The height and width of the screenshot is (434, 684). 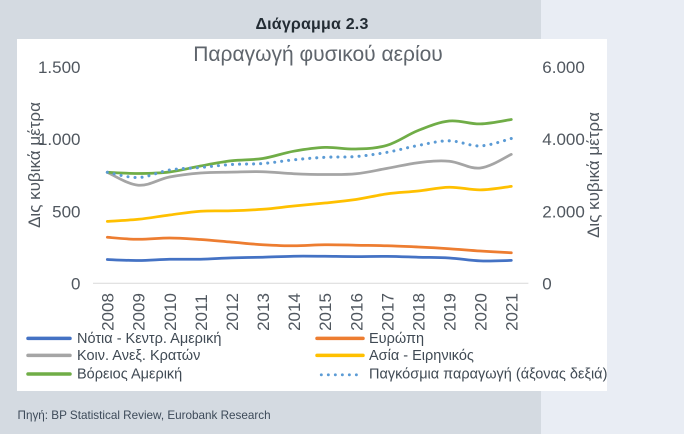 I want to click on svg-text: 500, so click(x=66, y=211).